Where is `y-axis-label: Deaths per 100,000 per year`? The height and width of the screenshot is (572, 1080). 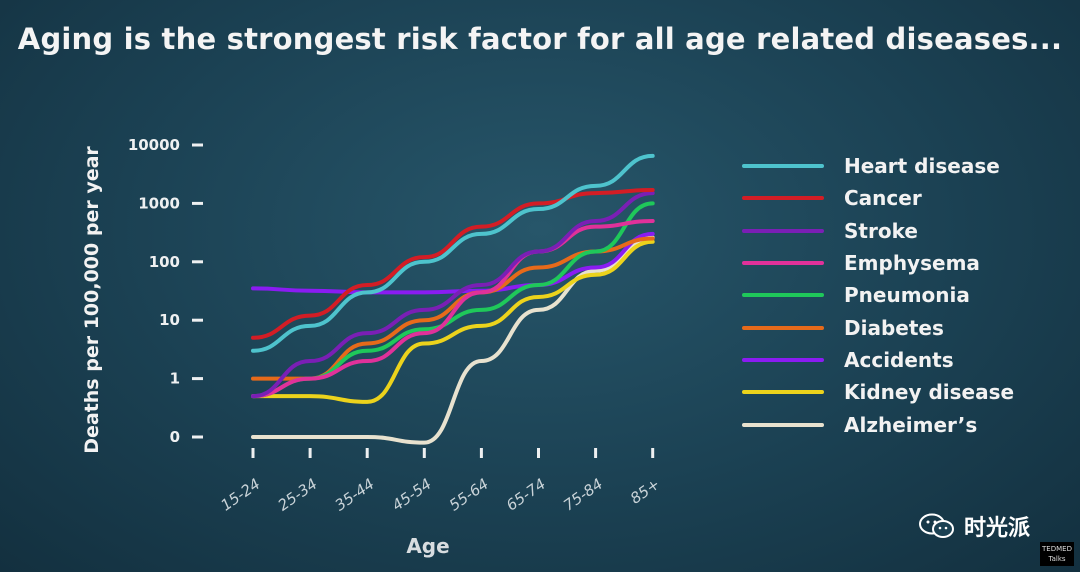 y-axis-label: Deaths per 100,000 per year is located at coordinates (92, 300).